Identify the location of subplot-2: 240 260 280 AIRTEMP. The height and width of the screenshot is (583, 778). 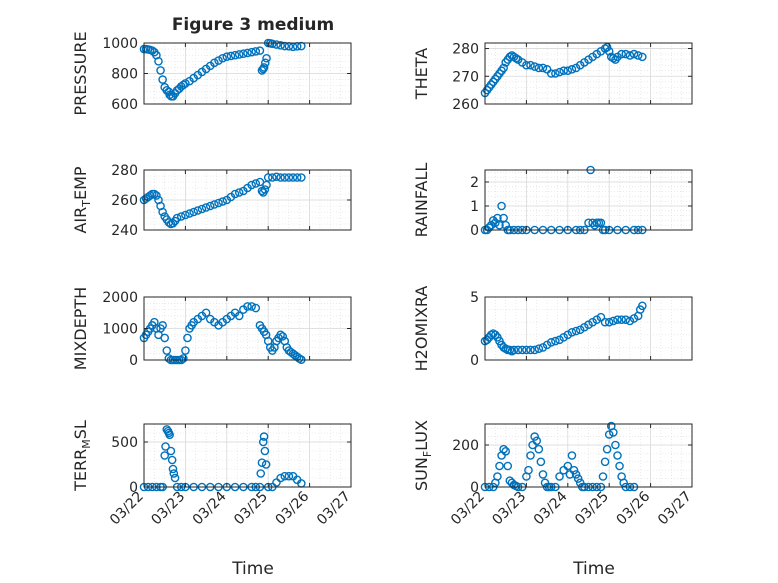
(211, 201).